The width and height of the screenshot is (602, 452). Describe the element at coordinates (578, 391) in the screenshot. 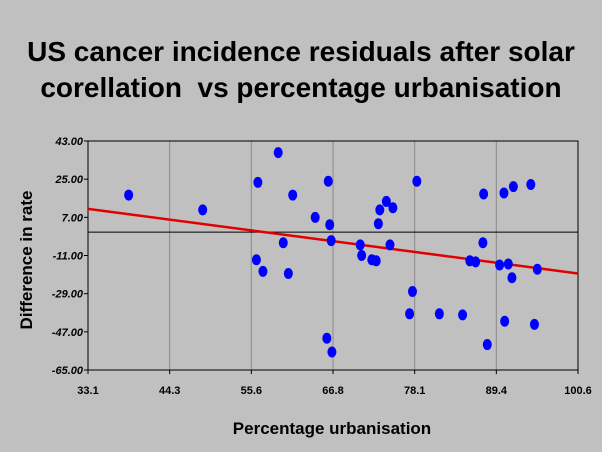

I see `x-tick-label: 100.6` at that location.